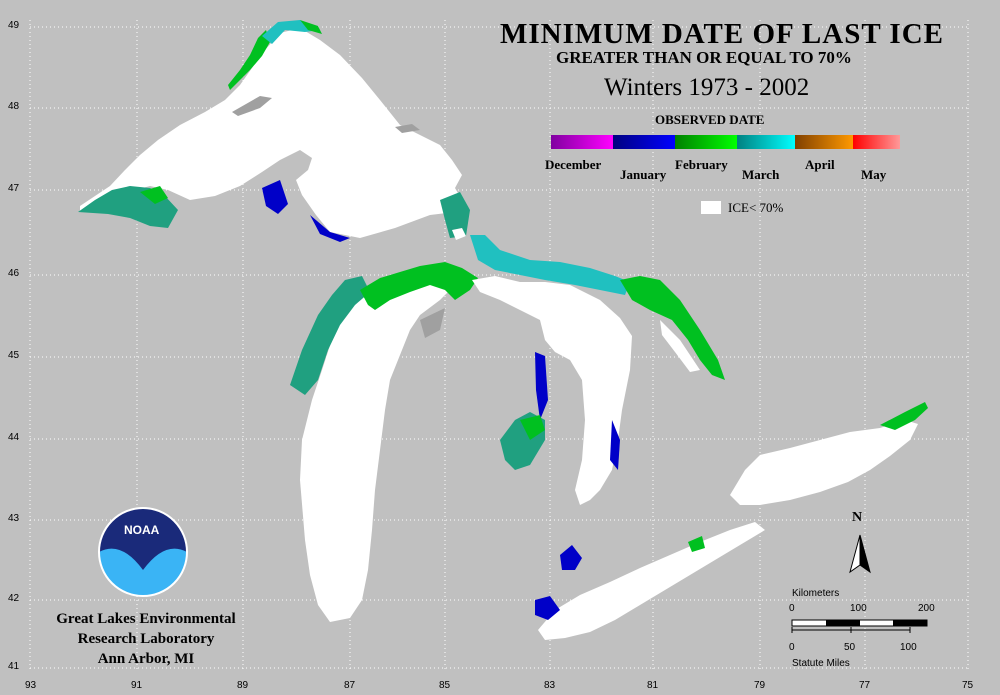  What do you see at coordinates (31, 685) in the screenshot?
I see `lon-label: 93` at bounding box center [31, 685].